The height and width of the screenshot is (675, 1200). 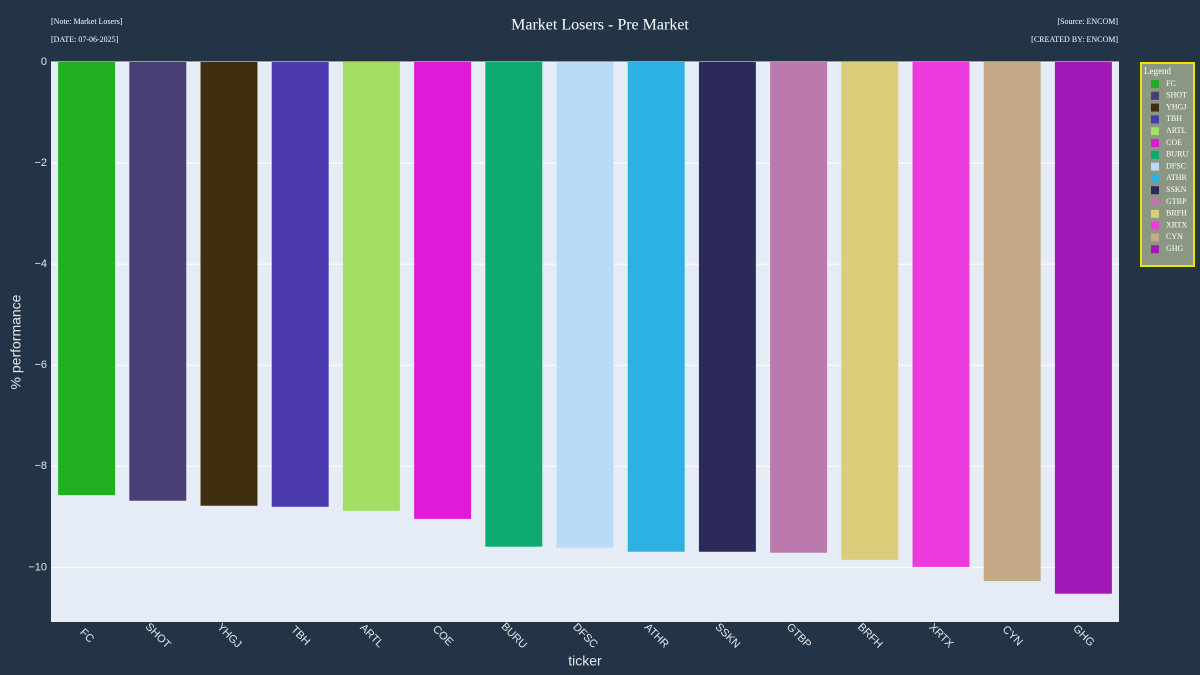 What do you see at coordinates (1176, 213) in the screenshot?
I see `legend-label: BRFH` at bounding box center [1176, 213].